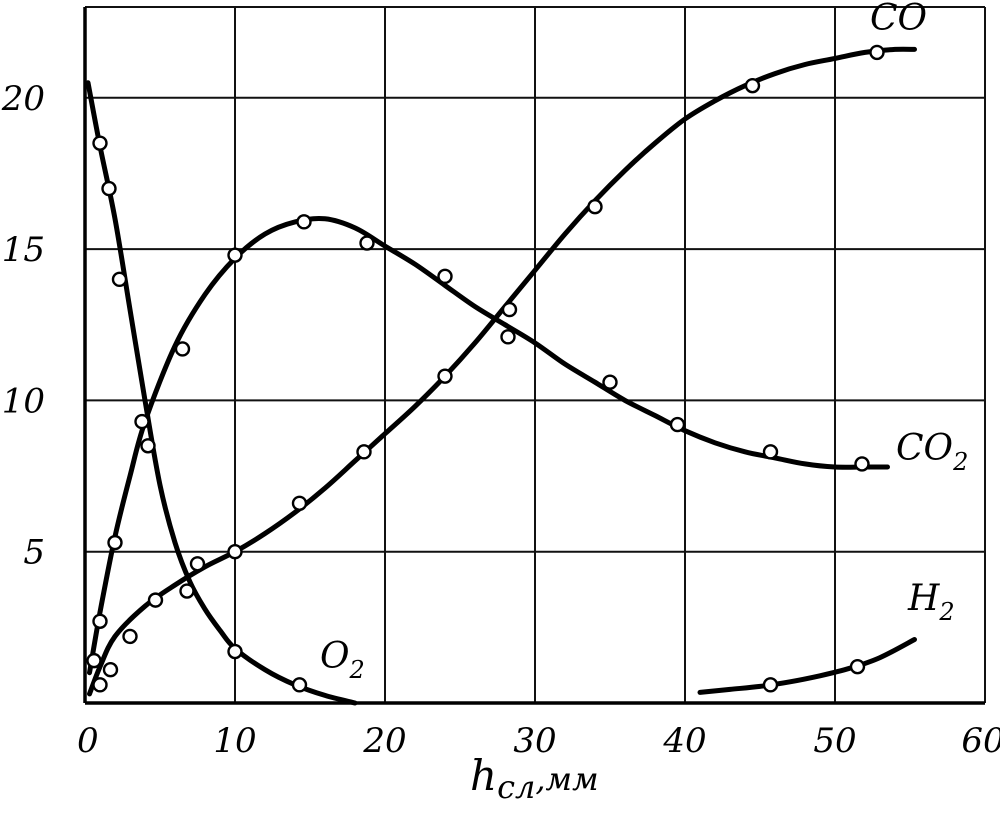 This screenshot has height=837, width=1000. What do you see at coordinates (88, 741) in the screenshot?
I see `x-tick-label-0: 0` at bounding box center [88, 741].